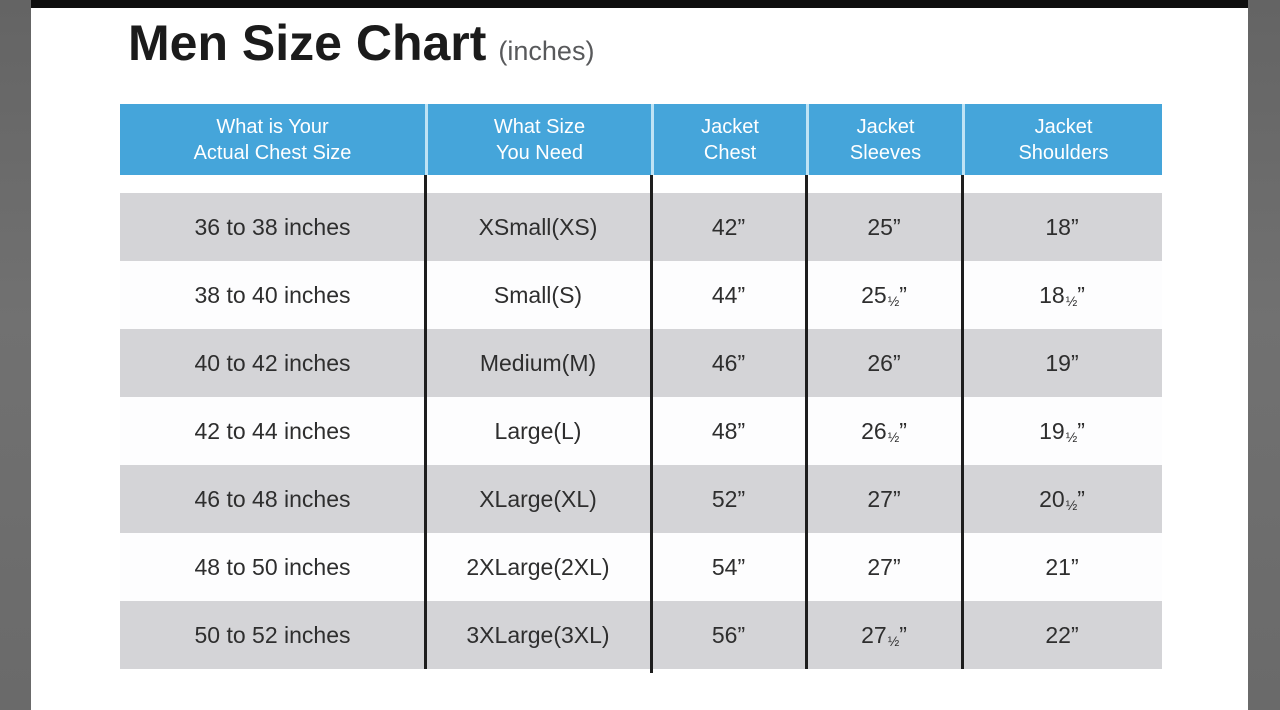 The height and width of the screenshot is (710, 1280). What do you see at coordinates (641, 227) in the screenshot?
I see `table-row: 36 to 38 inches XSmall(XS) 42” 25” 18”` at bounding box center [641, 227].